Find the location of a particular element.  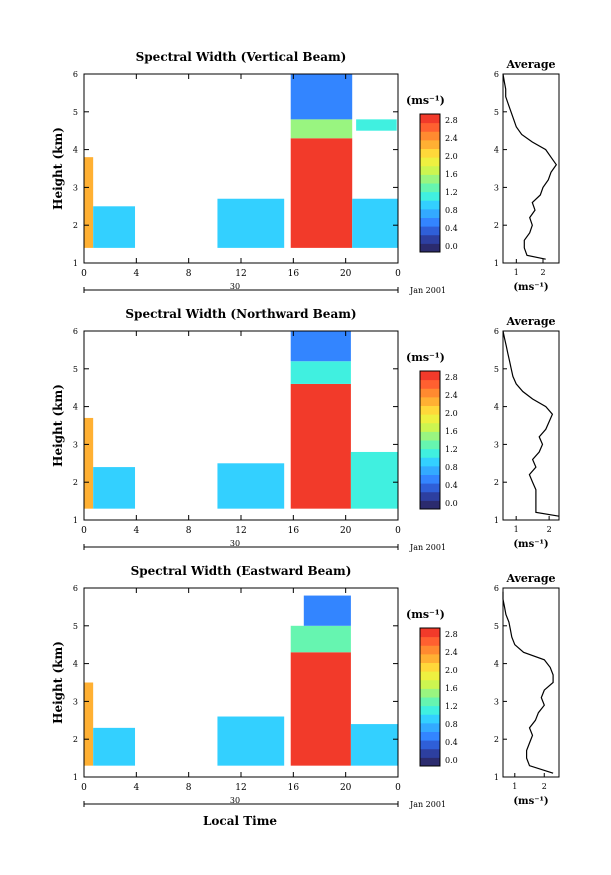

x-tick-label: 4 is located at coordinates (136, 788).